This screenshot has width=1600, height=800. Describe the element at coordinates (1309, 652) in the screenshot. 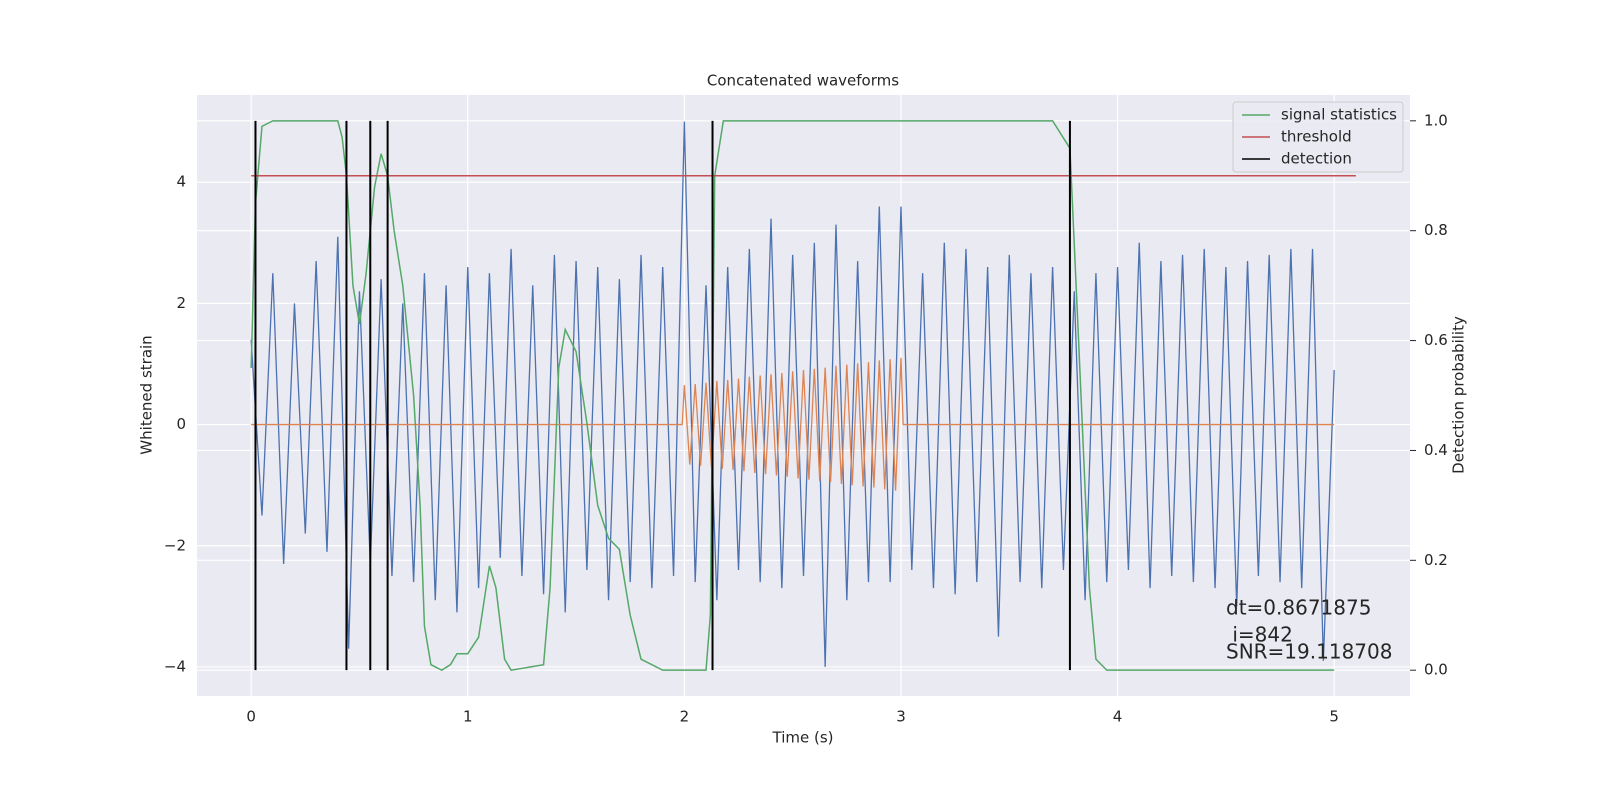

I see `annotation: SNR=19.118708` at that location.